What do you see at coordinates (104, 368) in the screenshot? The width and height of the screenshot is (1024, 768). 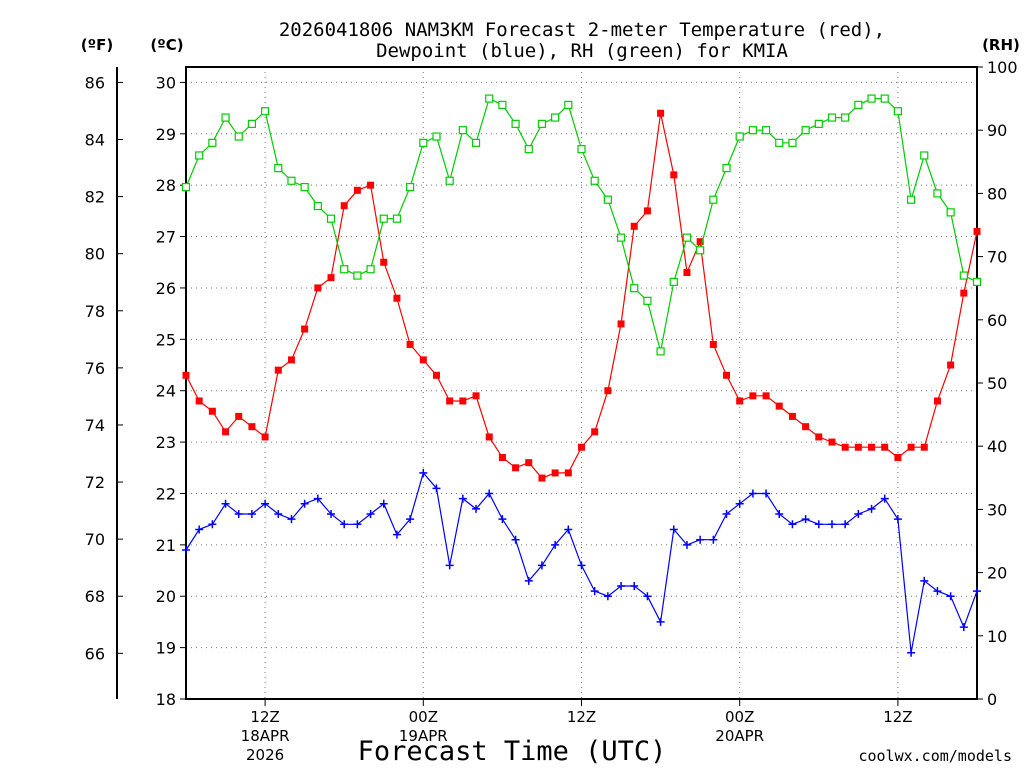 I see `fahrenheit-axis: 66 68 70 72 74 76 78 80 82 84 86` at bounding box center [104, 368].